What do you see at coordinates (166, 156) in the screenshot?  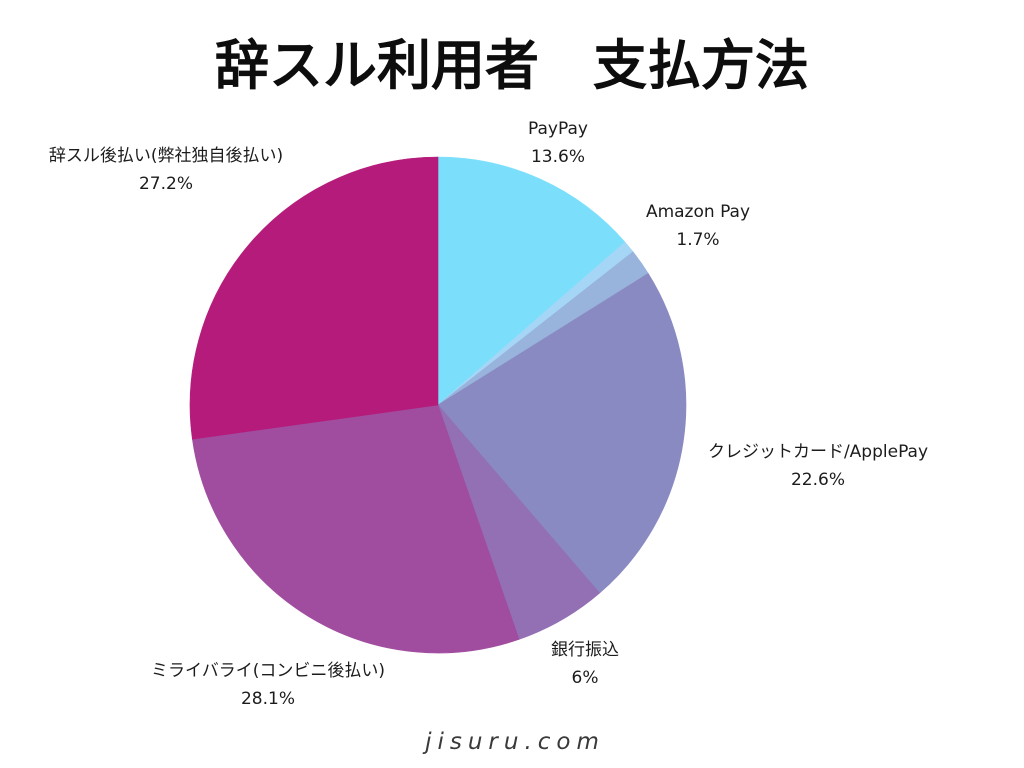 I see `slice-label-jisuru-atobarai: 辞スル後払い(弊社独自後払い)` at bounding box center [166, 156].